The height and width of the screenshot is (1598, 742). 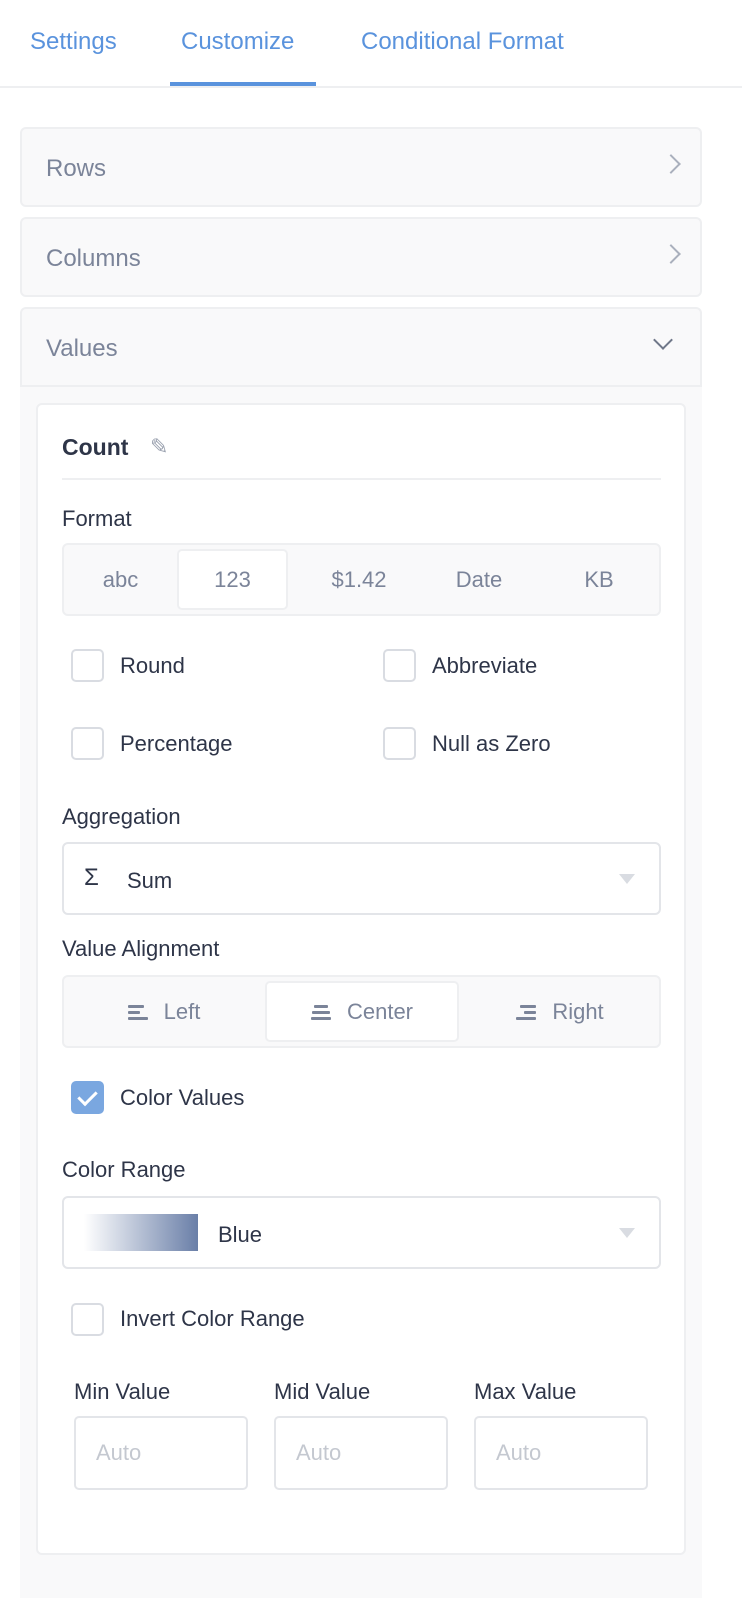 What do you see at coordinates (87, 1319) in the screenshot?
I see `invert-color-range-checkbox` at bounding box center [87, 1319].